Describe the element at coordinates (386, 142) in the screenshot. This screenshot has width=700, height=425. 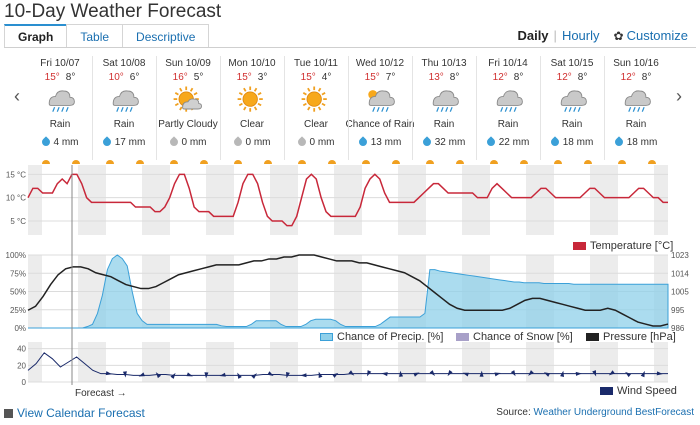
I see `day-precip-amount: 13 mm` at that location.